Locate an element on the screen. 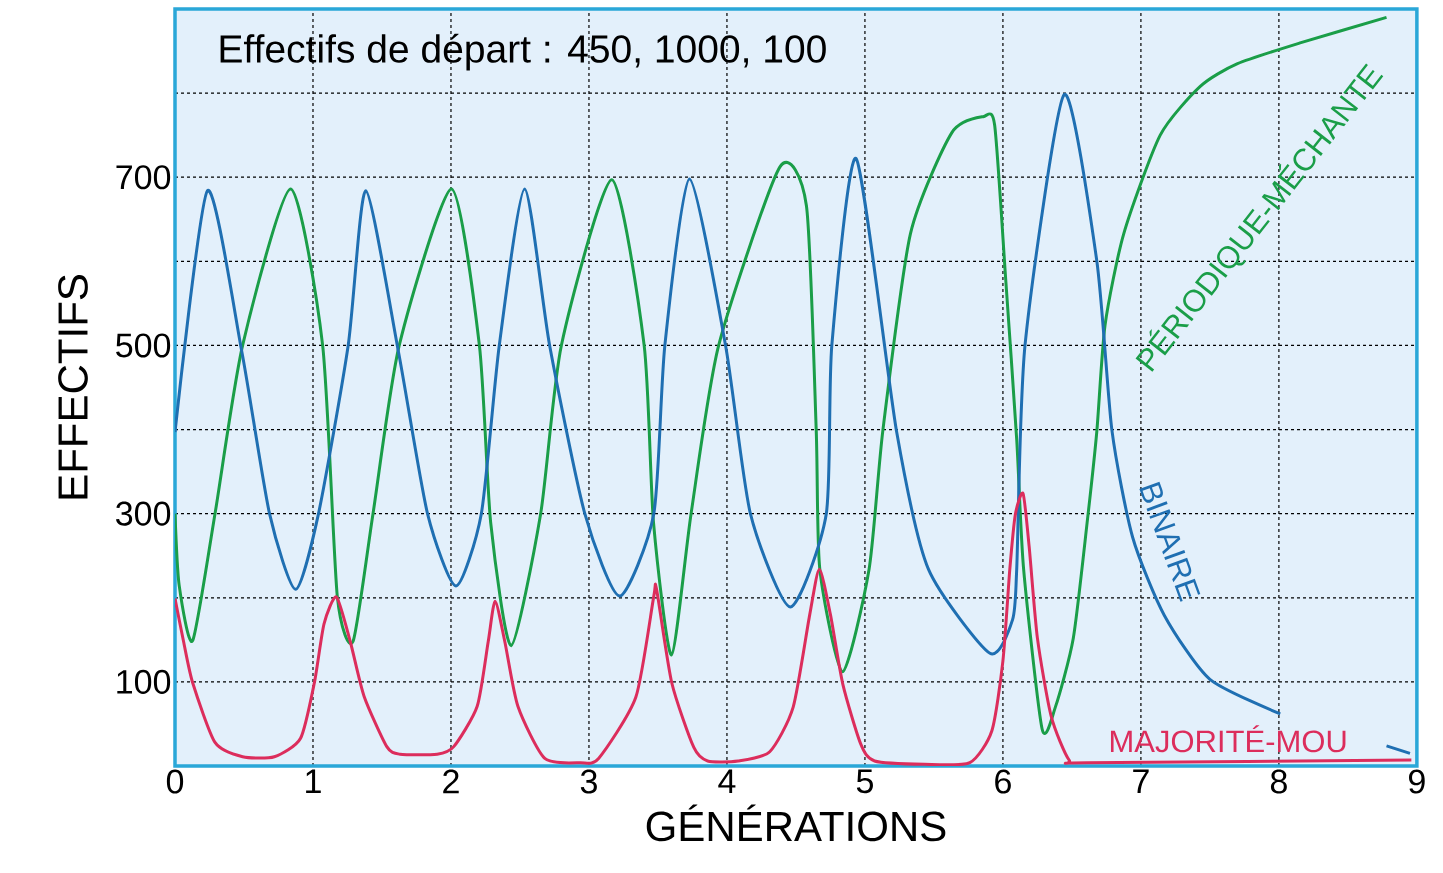 This screenshot has height=873, width=1443. y-tick-label: 500 is located at coordinates (143, 345).